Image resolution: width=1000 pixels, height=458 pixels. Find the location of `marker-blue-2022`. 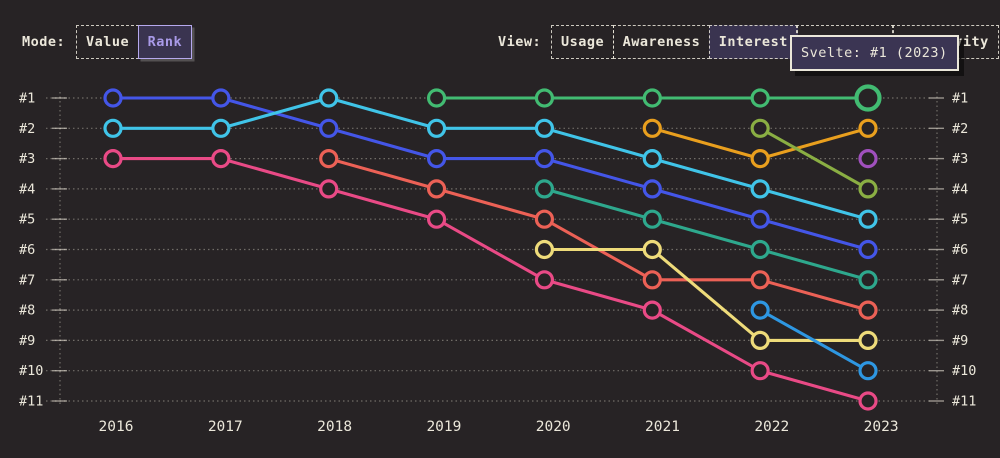

marker-blue-2022 is located at coordinates (760, 219).